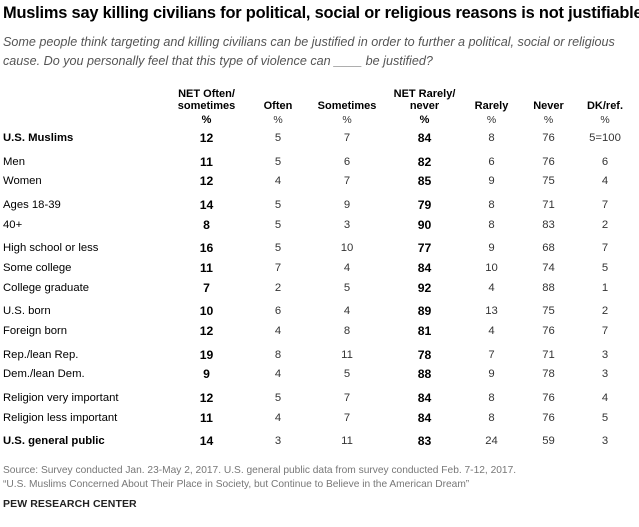 This screenshot has height=527, width=639. Describe the element at coordinates (206, 354) in the screenshot. I see `data-cell: 19` at that location.